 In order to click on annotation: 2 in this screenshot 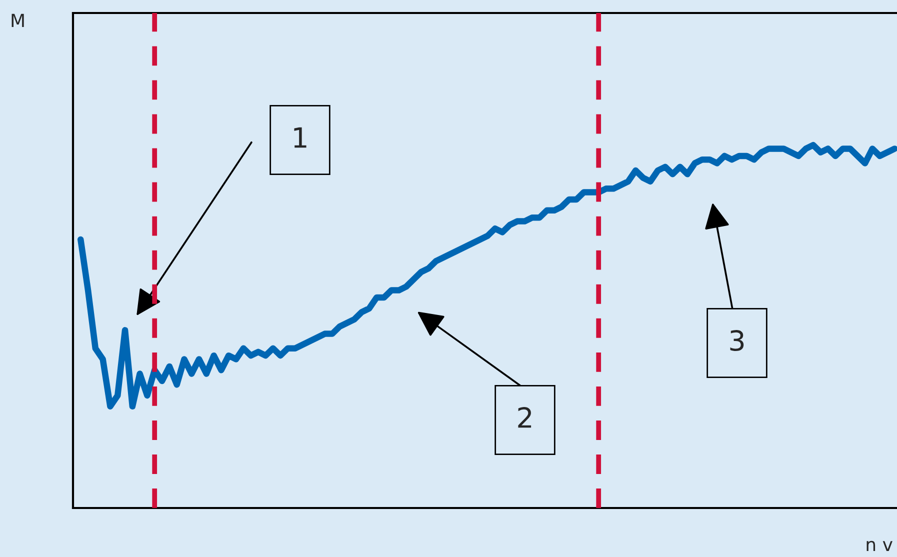, I will do `click(525, 417)`.